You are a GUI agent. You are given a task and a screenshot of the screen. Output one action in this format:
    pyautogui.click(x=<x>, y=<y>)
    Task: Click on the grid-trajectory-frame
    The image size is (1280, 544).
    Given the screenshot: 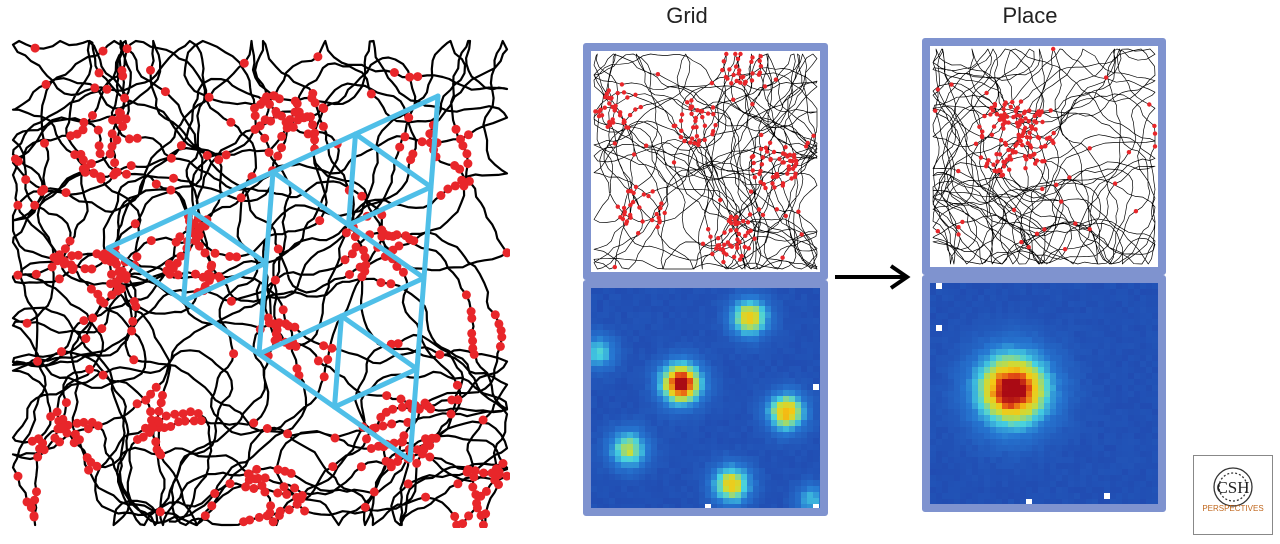 What is the action you would take?
    pyautogui.click(x=705, y=161)
    